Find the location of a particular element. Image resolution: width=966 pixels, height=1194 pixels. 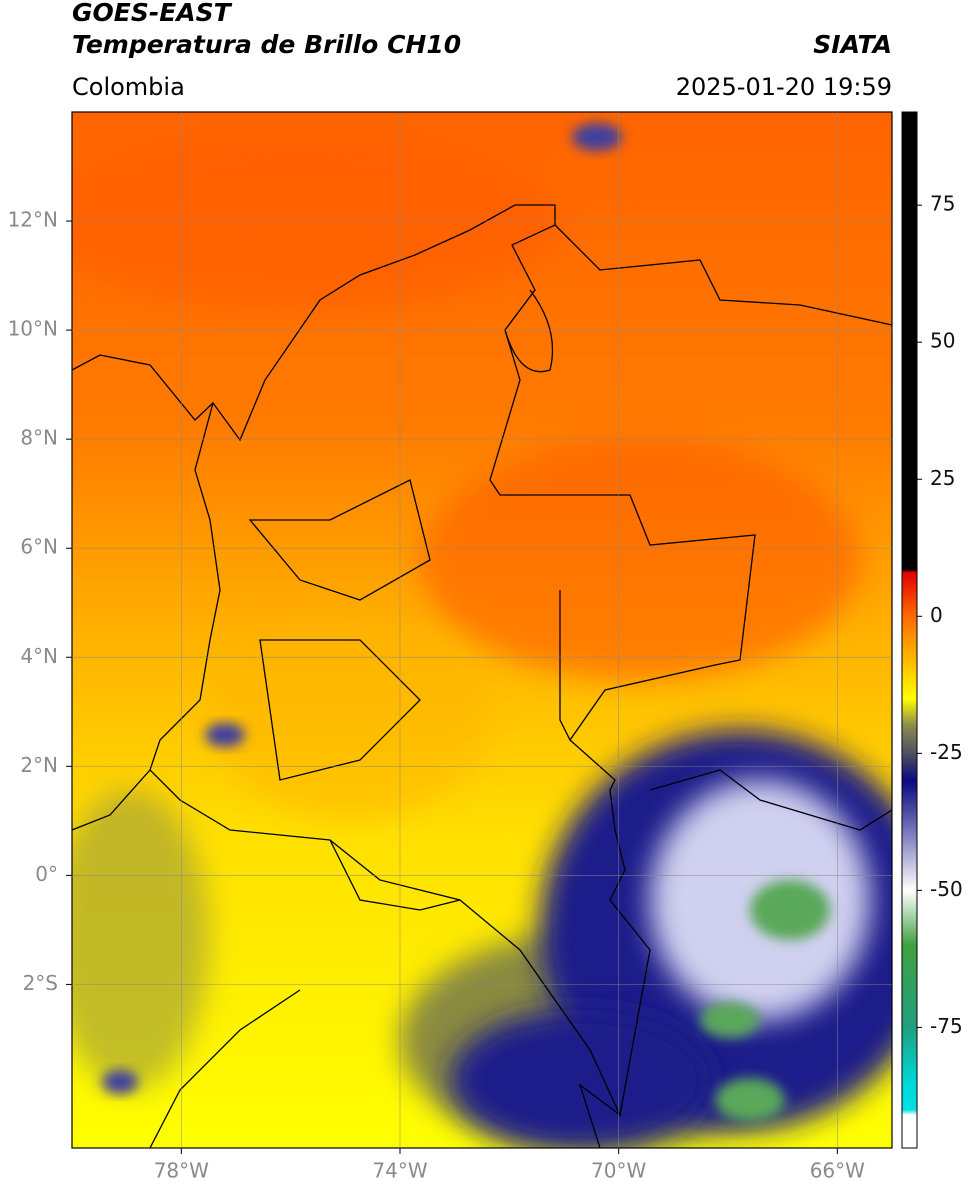

colorbar-tick-label: -75 is located at coordinates (946, 1026).